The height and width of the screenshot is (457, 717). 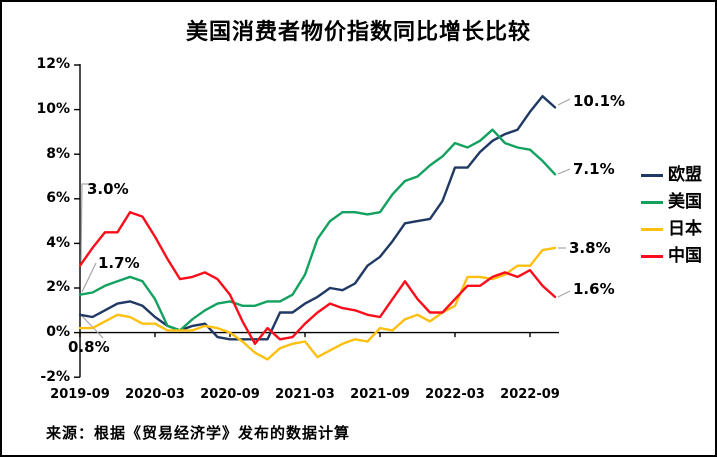 What do you see at coordinates (380, 394) in the screenshot?
I see `x-axis-tick-label: 2021-09` at bounding box center [380, 394].